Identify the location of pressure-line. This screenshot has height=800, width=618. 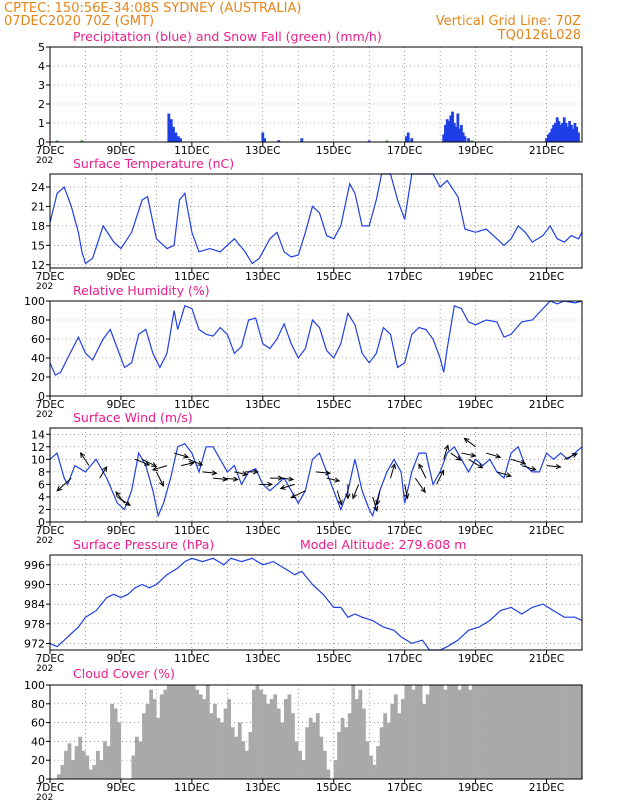
(316, 604).